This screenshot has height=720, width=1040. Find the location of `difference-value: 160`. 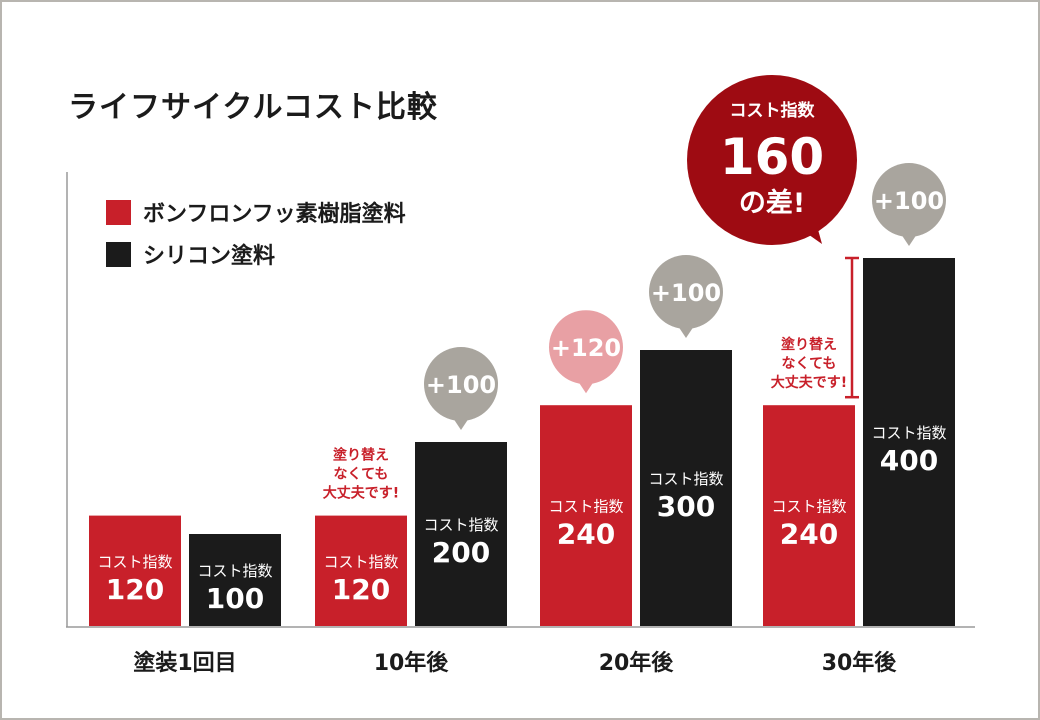

difference-value: 160 is located at coordinates (772, 157).